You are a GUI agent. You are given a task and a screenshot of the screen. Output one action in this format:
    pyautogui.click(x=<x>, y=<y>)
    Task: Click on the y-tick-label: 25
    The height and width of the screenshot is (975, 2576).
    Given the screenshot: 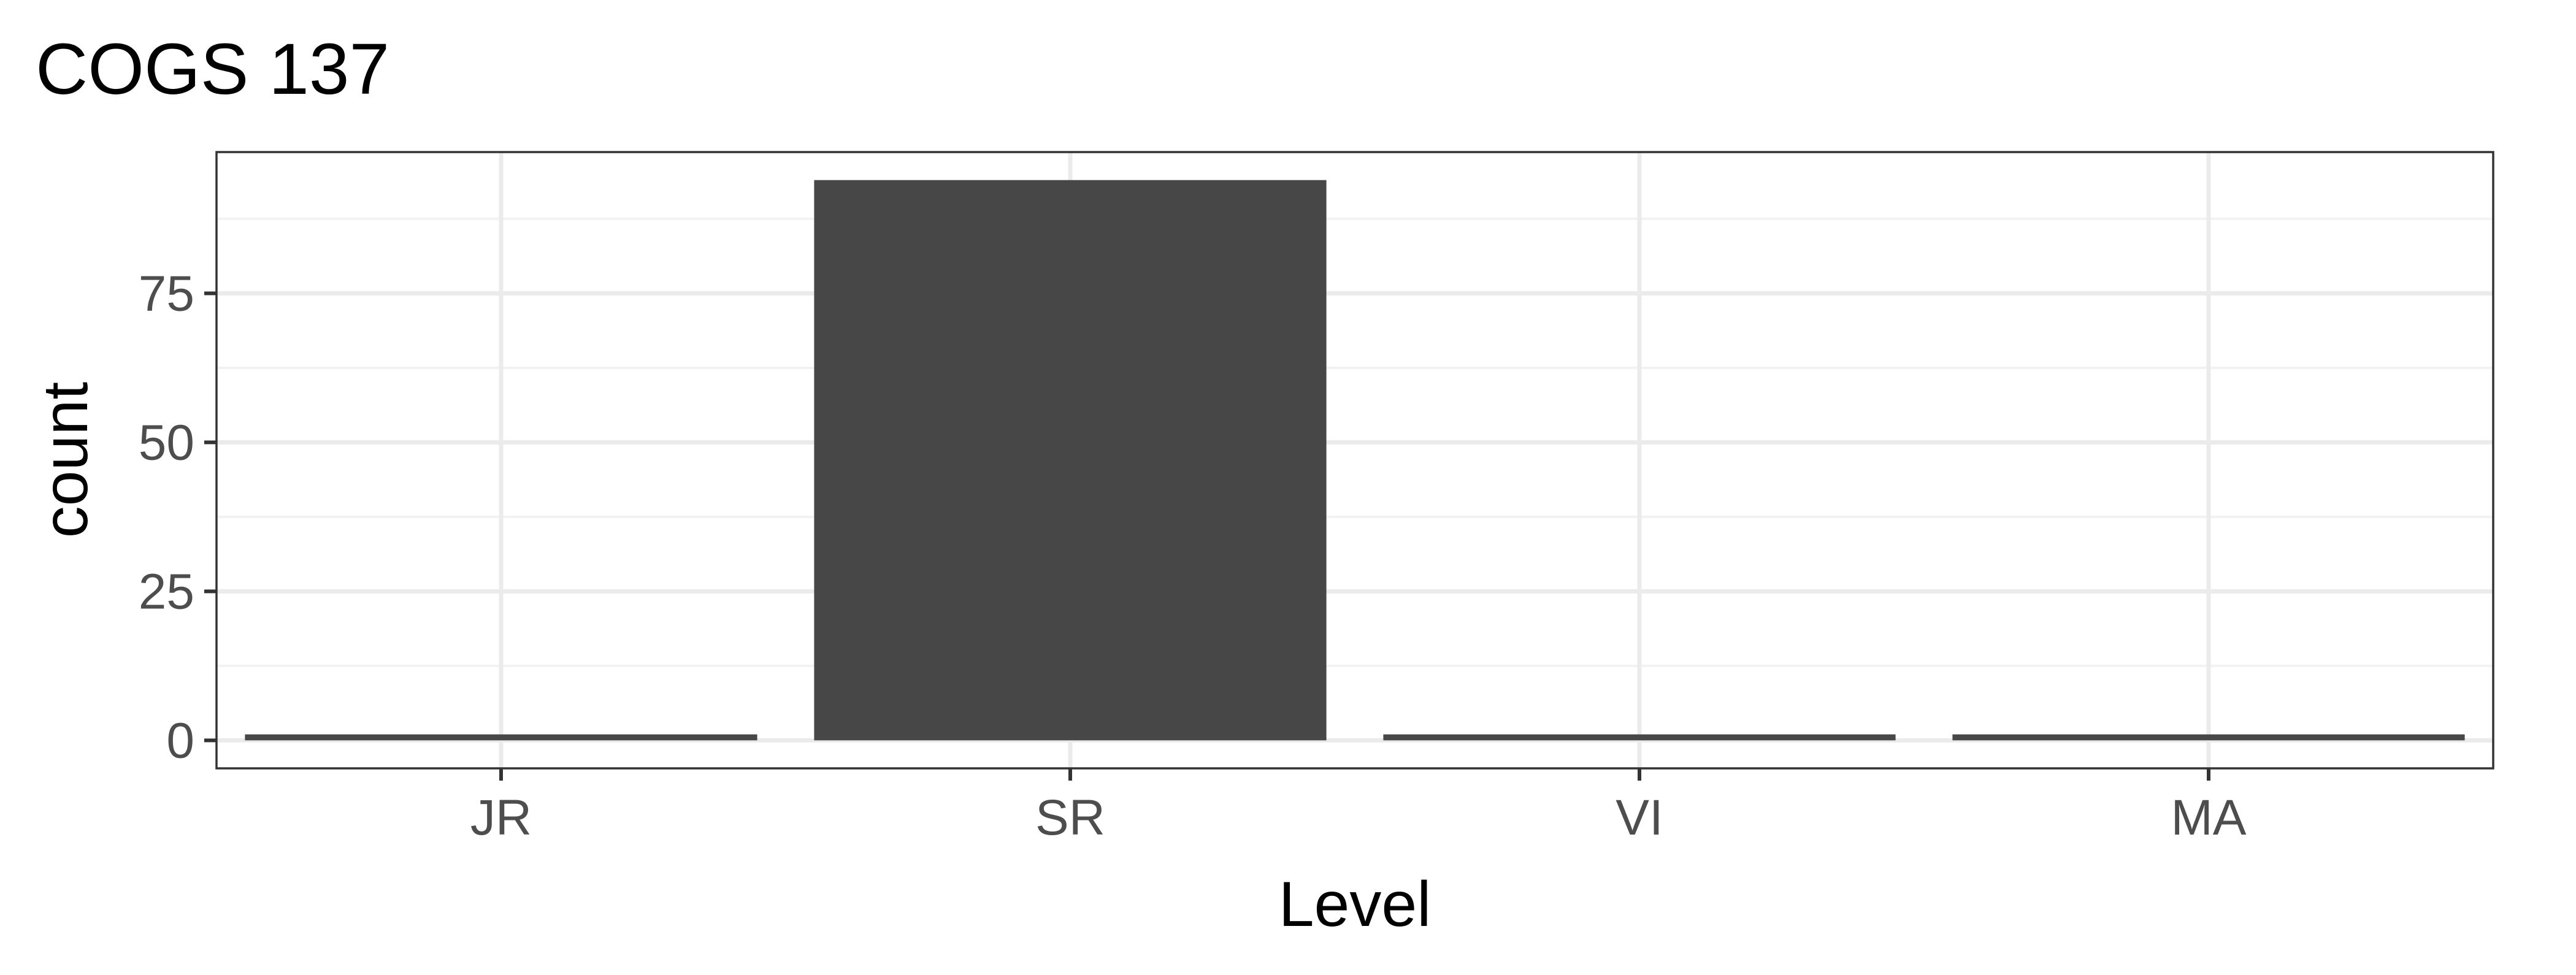 What is the action you would take?
    pyautogui.click(x=166, y=591)
    